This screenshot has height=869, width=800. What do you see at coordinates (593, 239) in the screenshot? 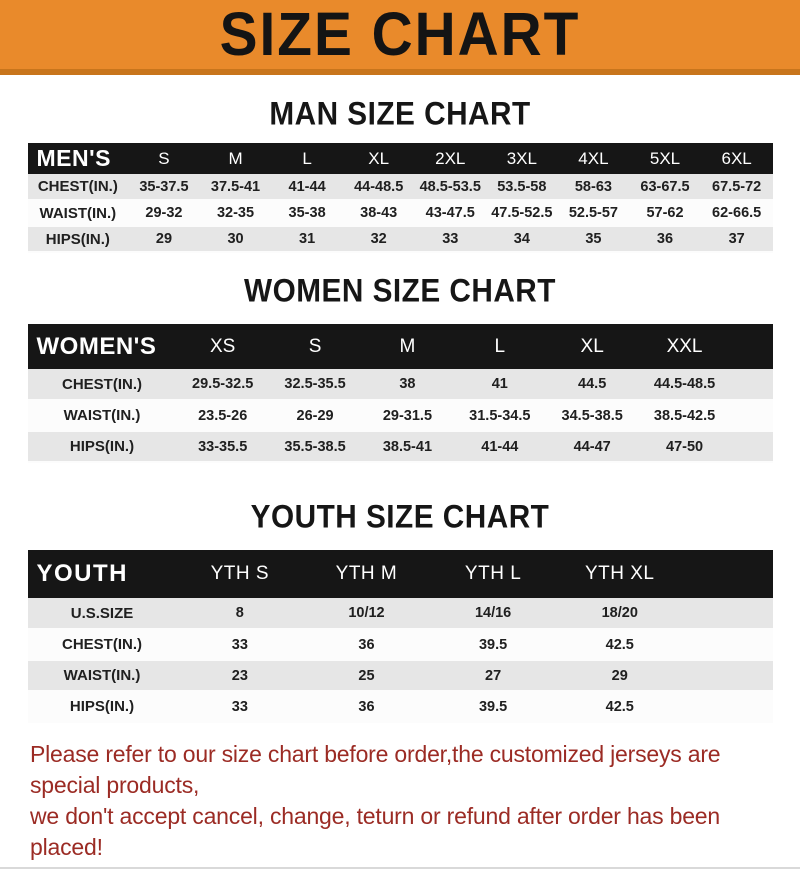
I see `cell: 35` at bounding box center [593, 239].